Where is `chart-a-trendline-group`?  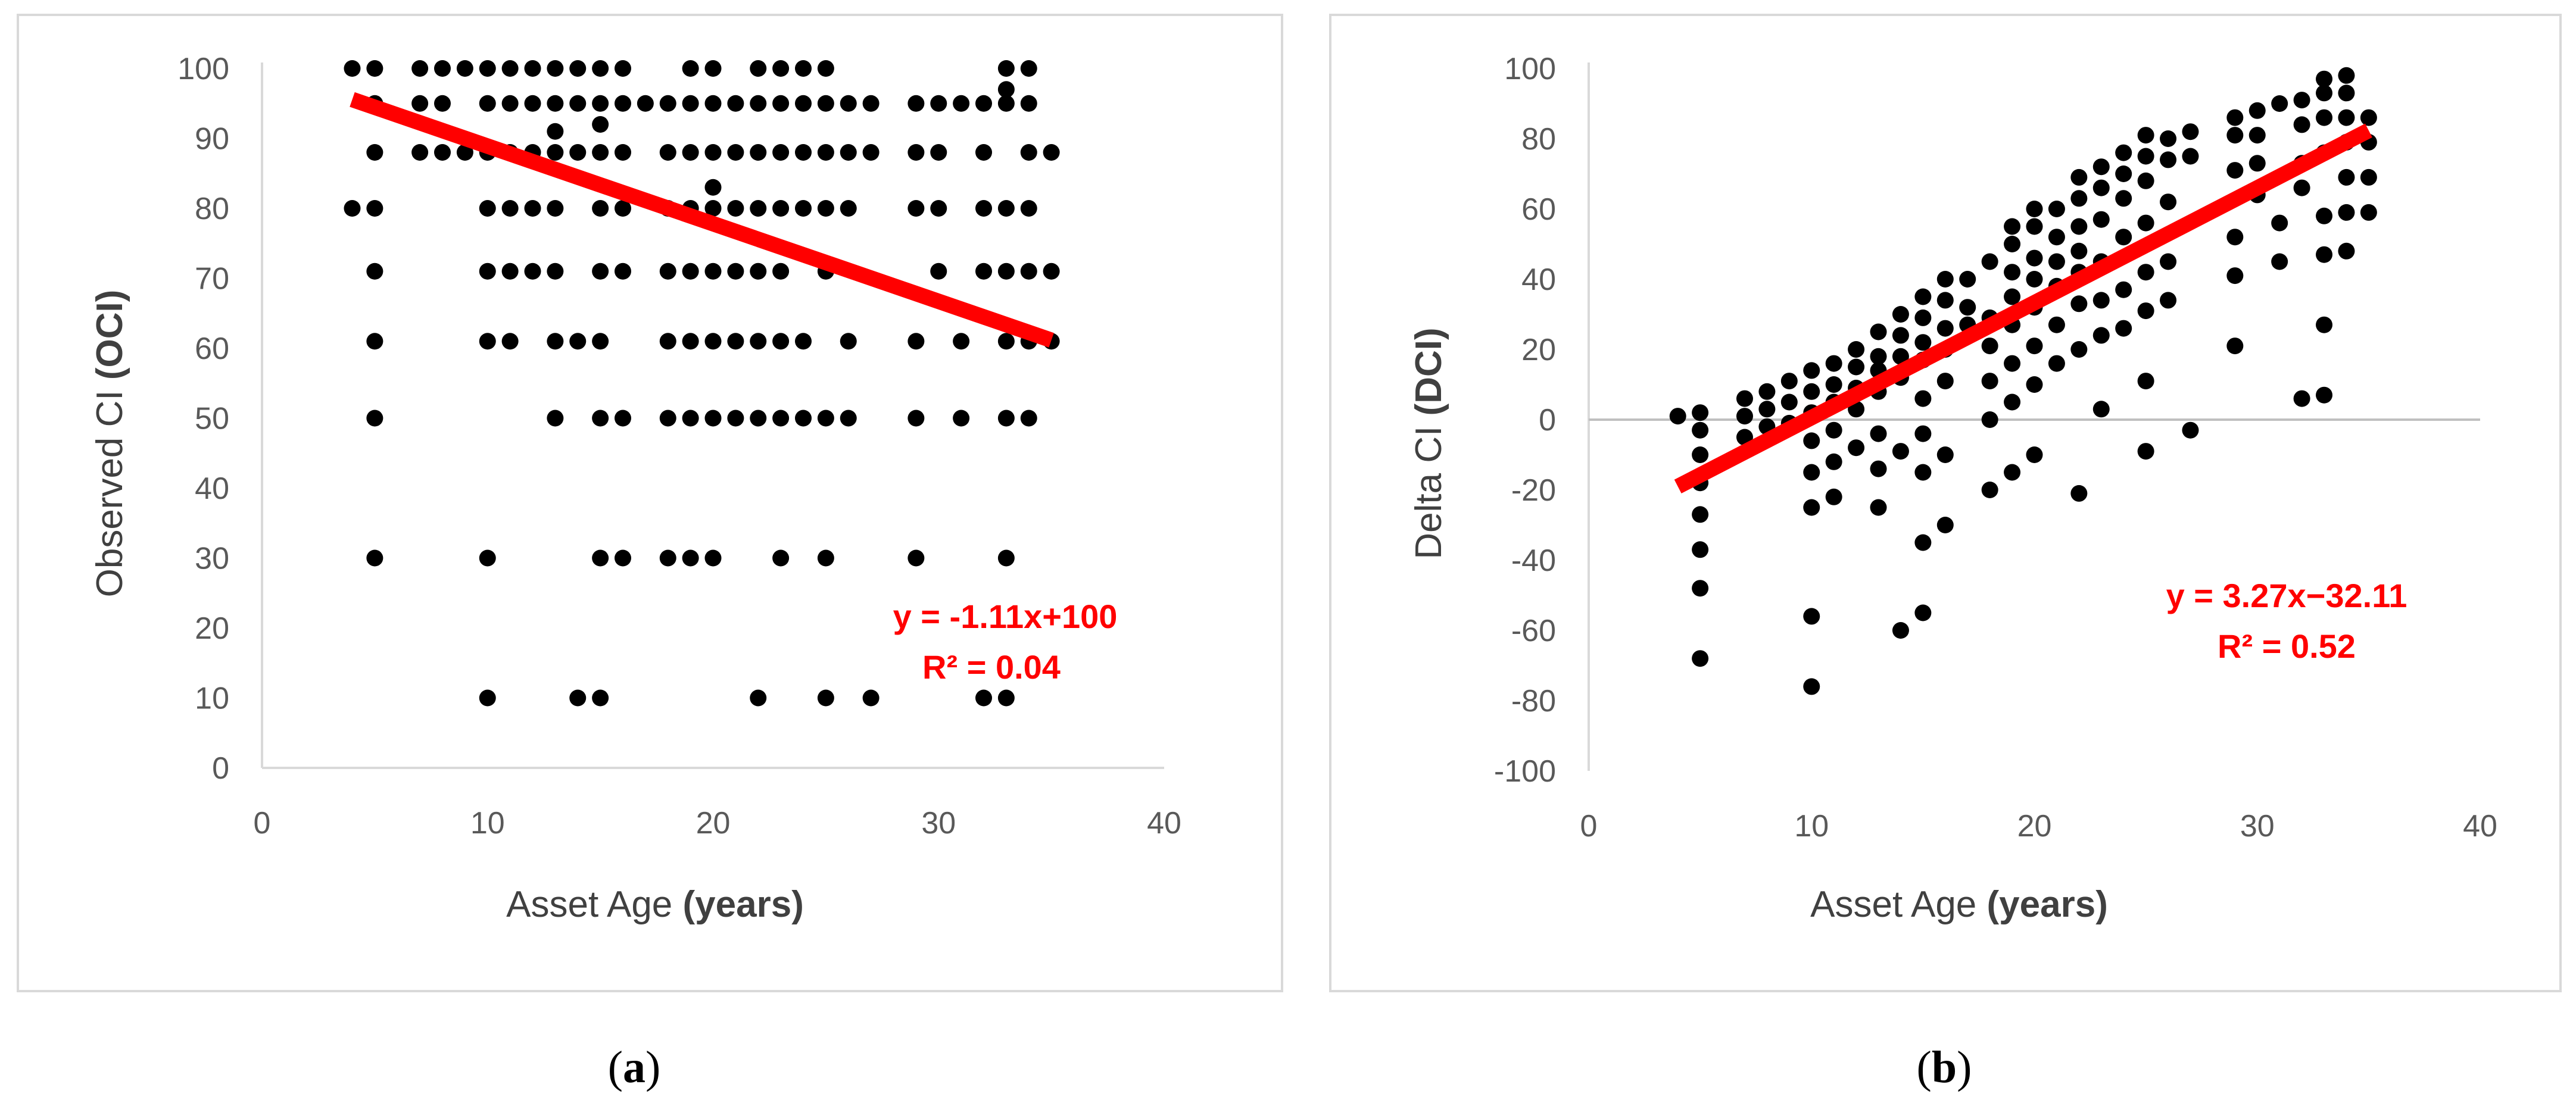
chart-a-trendline-group is located at coordinates (702, 220).